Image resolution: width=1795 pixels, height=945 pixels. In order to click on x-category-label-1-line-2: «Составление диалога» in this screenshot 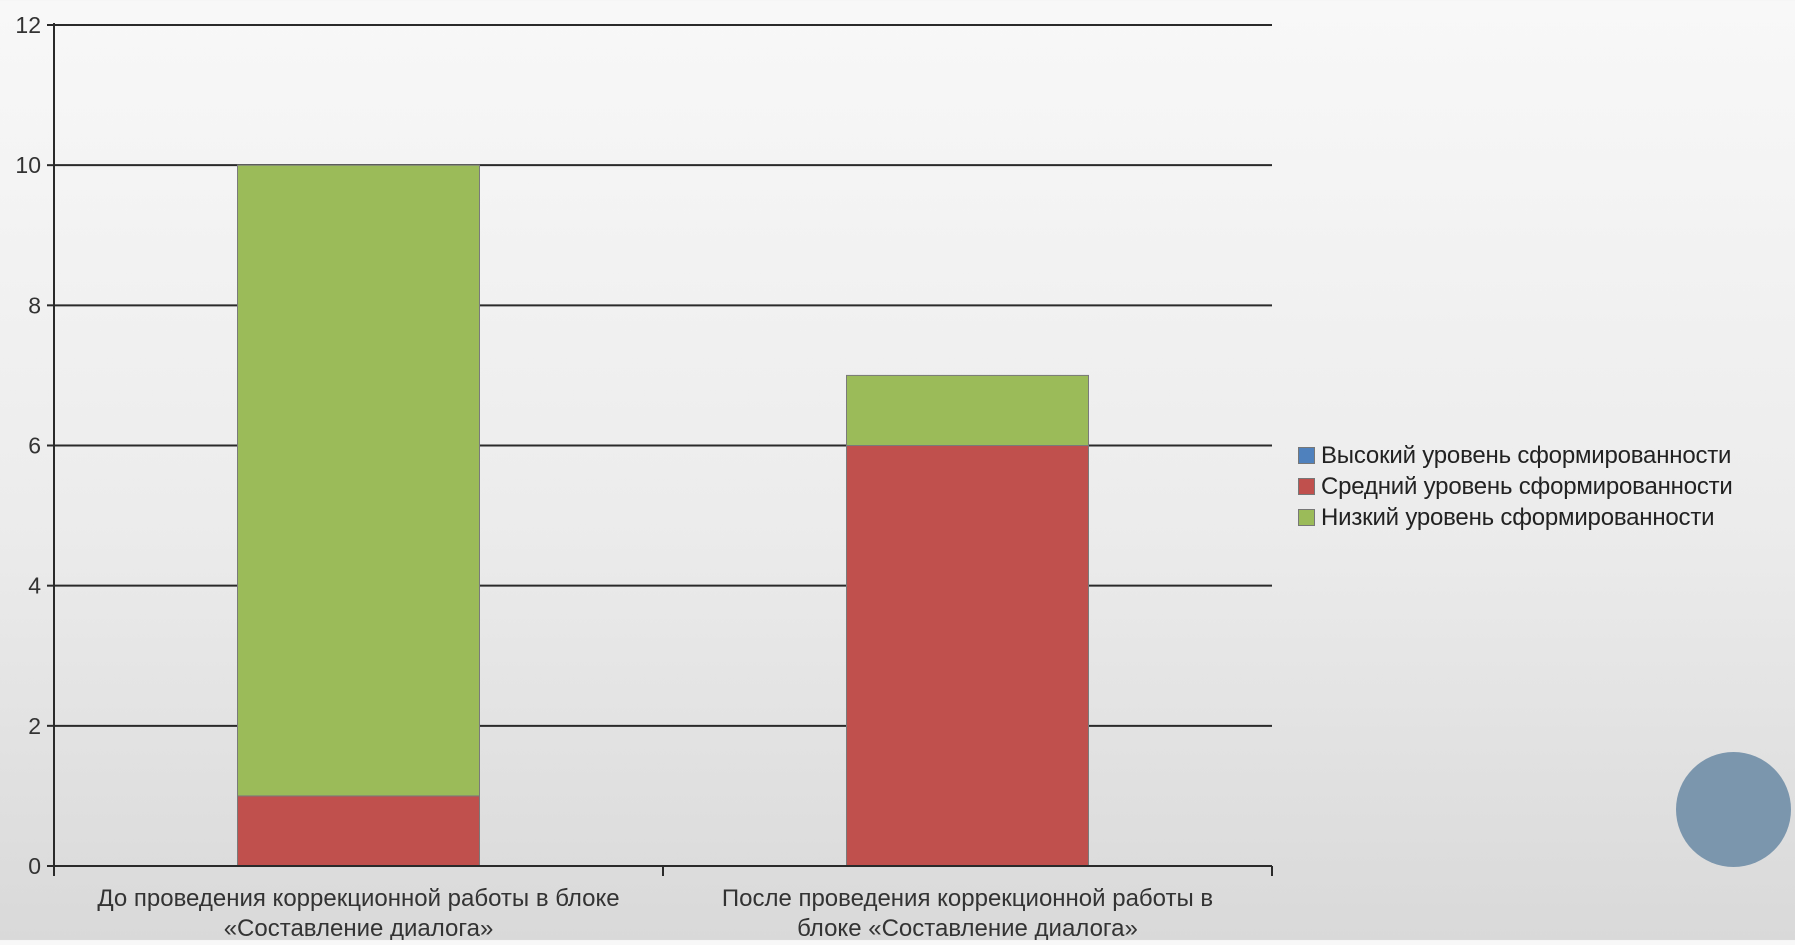, I will do `click(359, 927)`.